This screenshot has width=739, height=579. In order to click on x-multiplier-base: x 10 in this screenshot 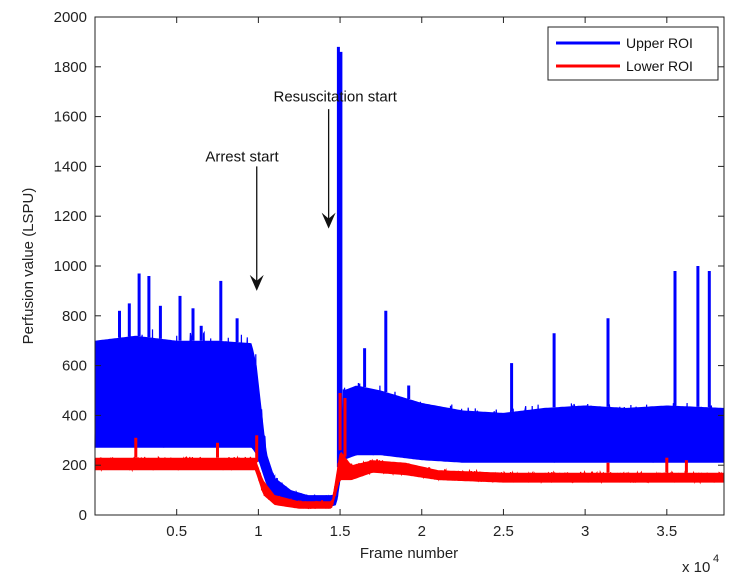, I will do `click(696, 567)`.